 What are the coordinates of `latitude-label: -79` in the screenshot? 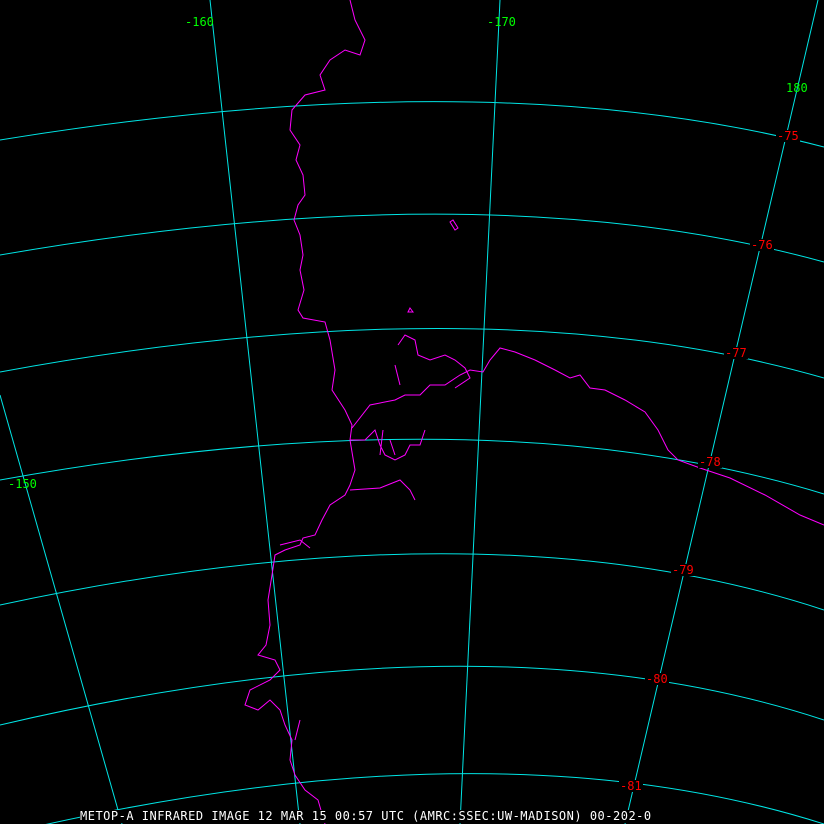 It's located at (683, 570).